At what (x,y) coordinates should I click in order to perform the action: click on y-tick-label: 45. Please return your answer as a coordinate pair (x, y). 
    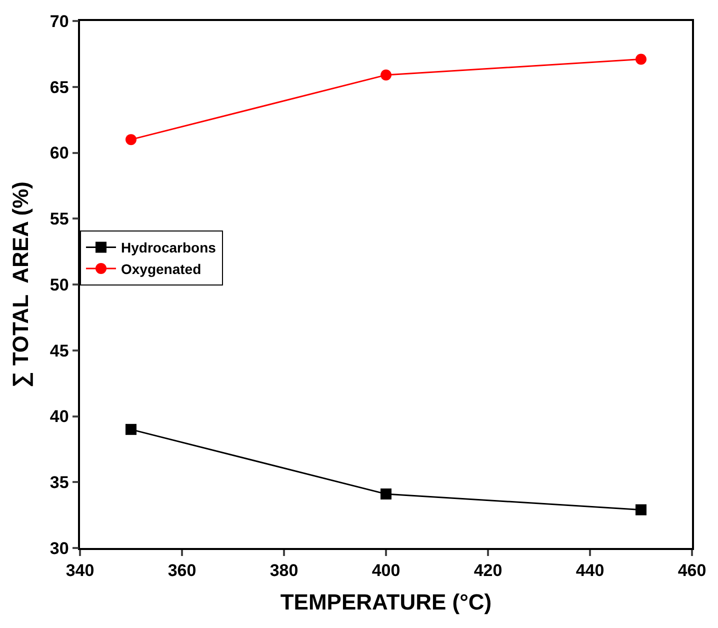
    Looking at the image, I should click on (59, 350).